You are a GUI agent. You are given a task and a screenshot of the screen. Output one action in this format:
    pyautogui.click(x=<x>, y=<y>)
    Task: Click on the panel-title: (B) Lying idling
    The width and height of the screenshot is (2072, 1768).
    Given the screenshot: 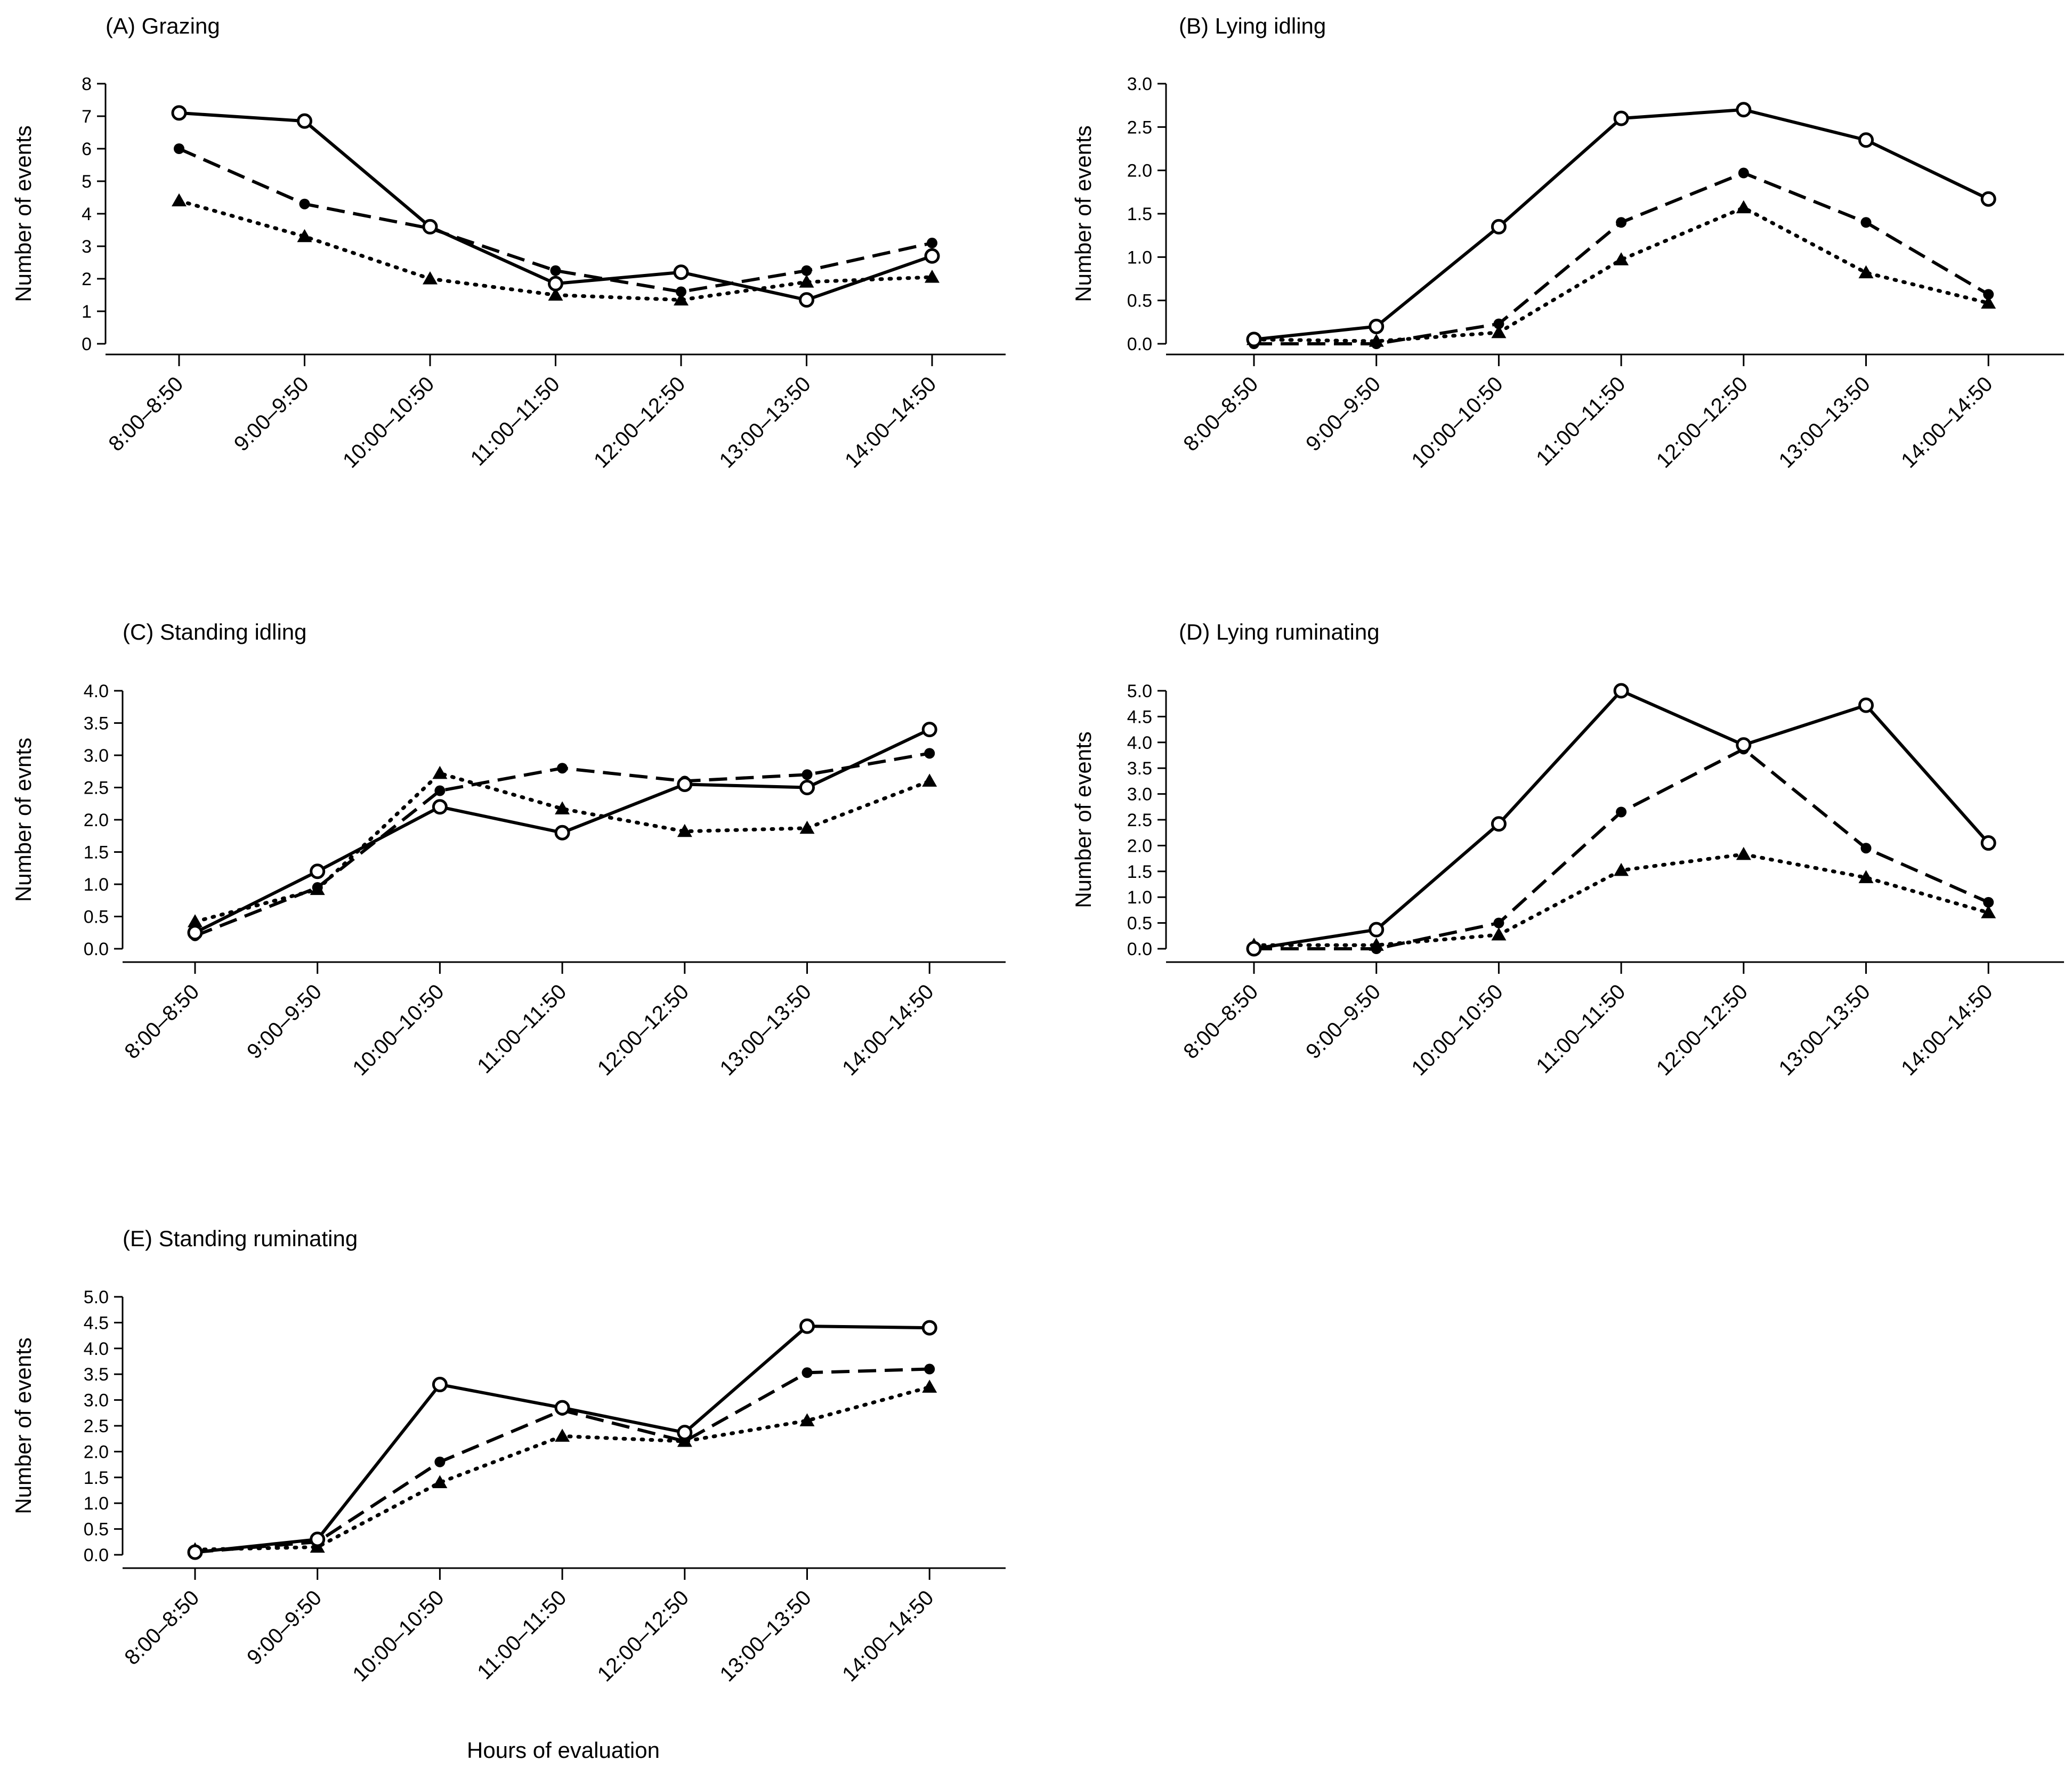 What is the action you would take?
    pyautogui.click(x=1252, y=25)
    